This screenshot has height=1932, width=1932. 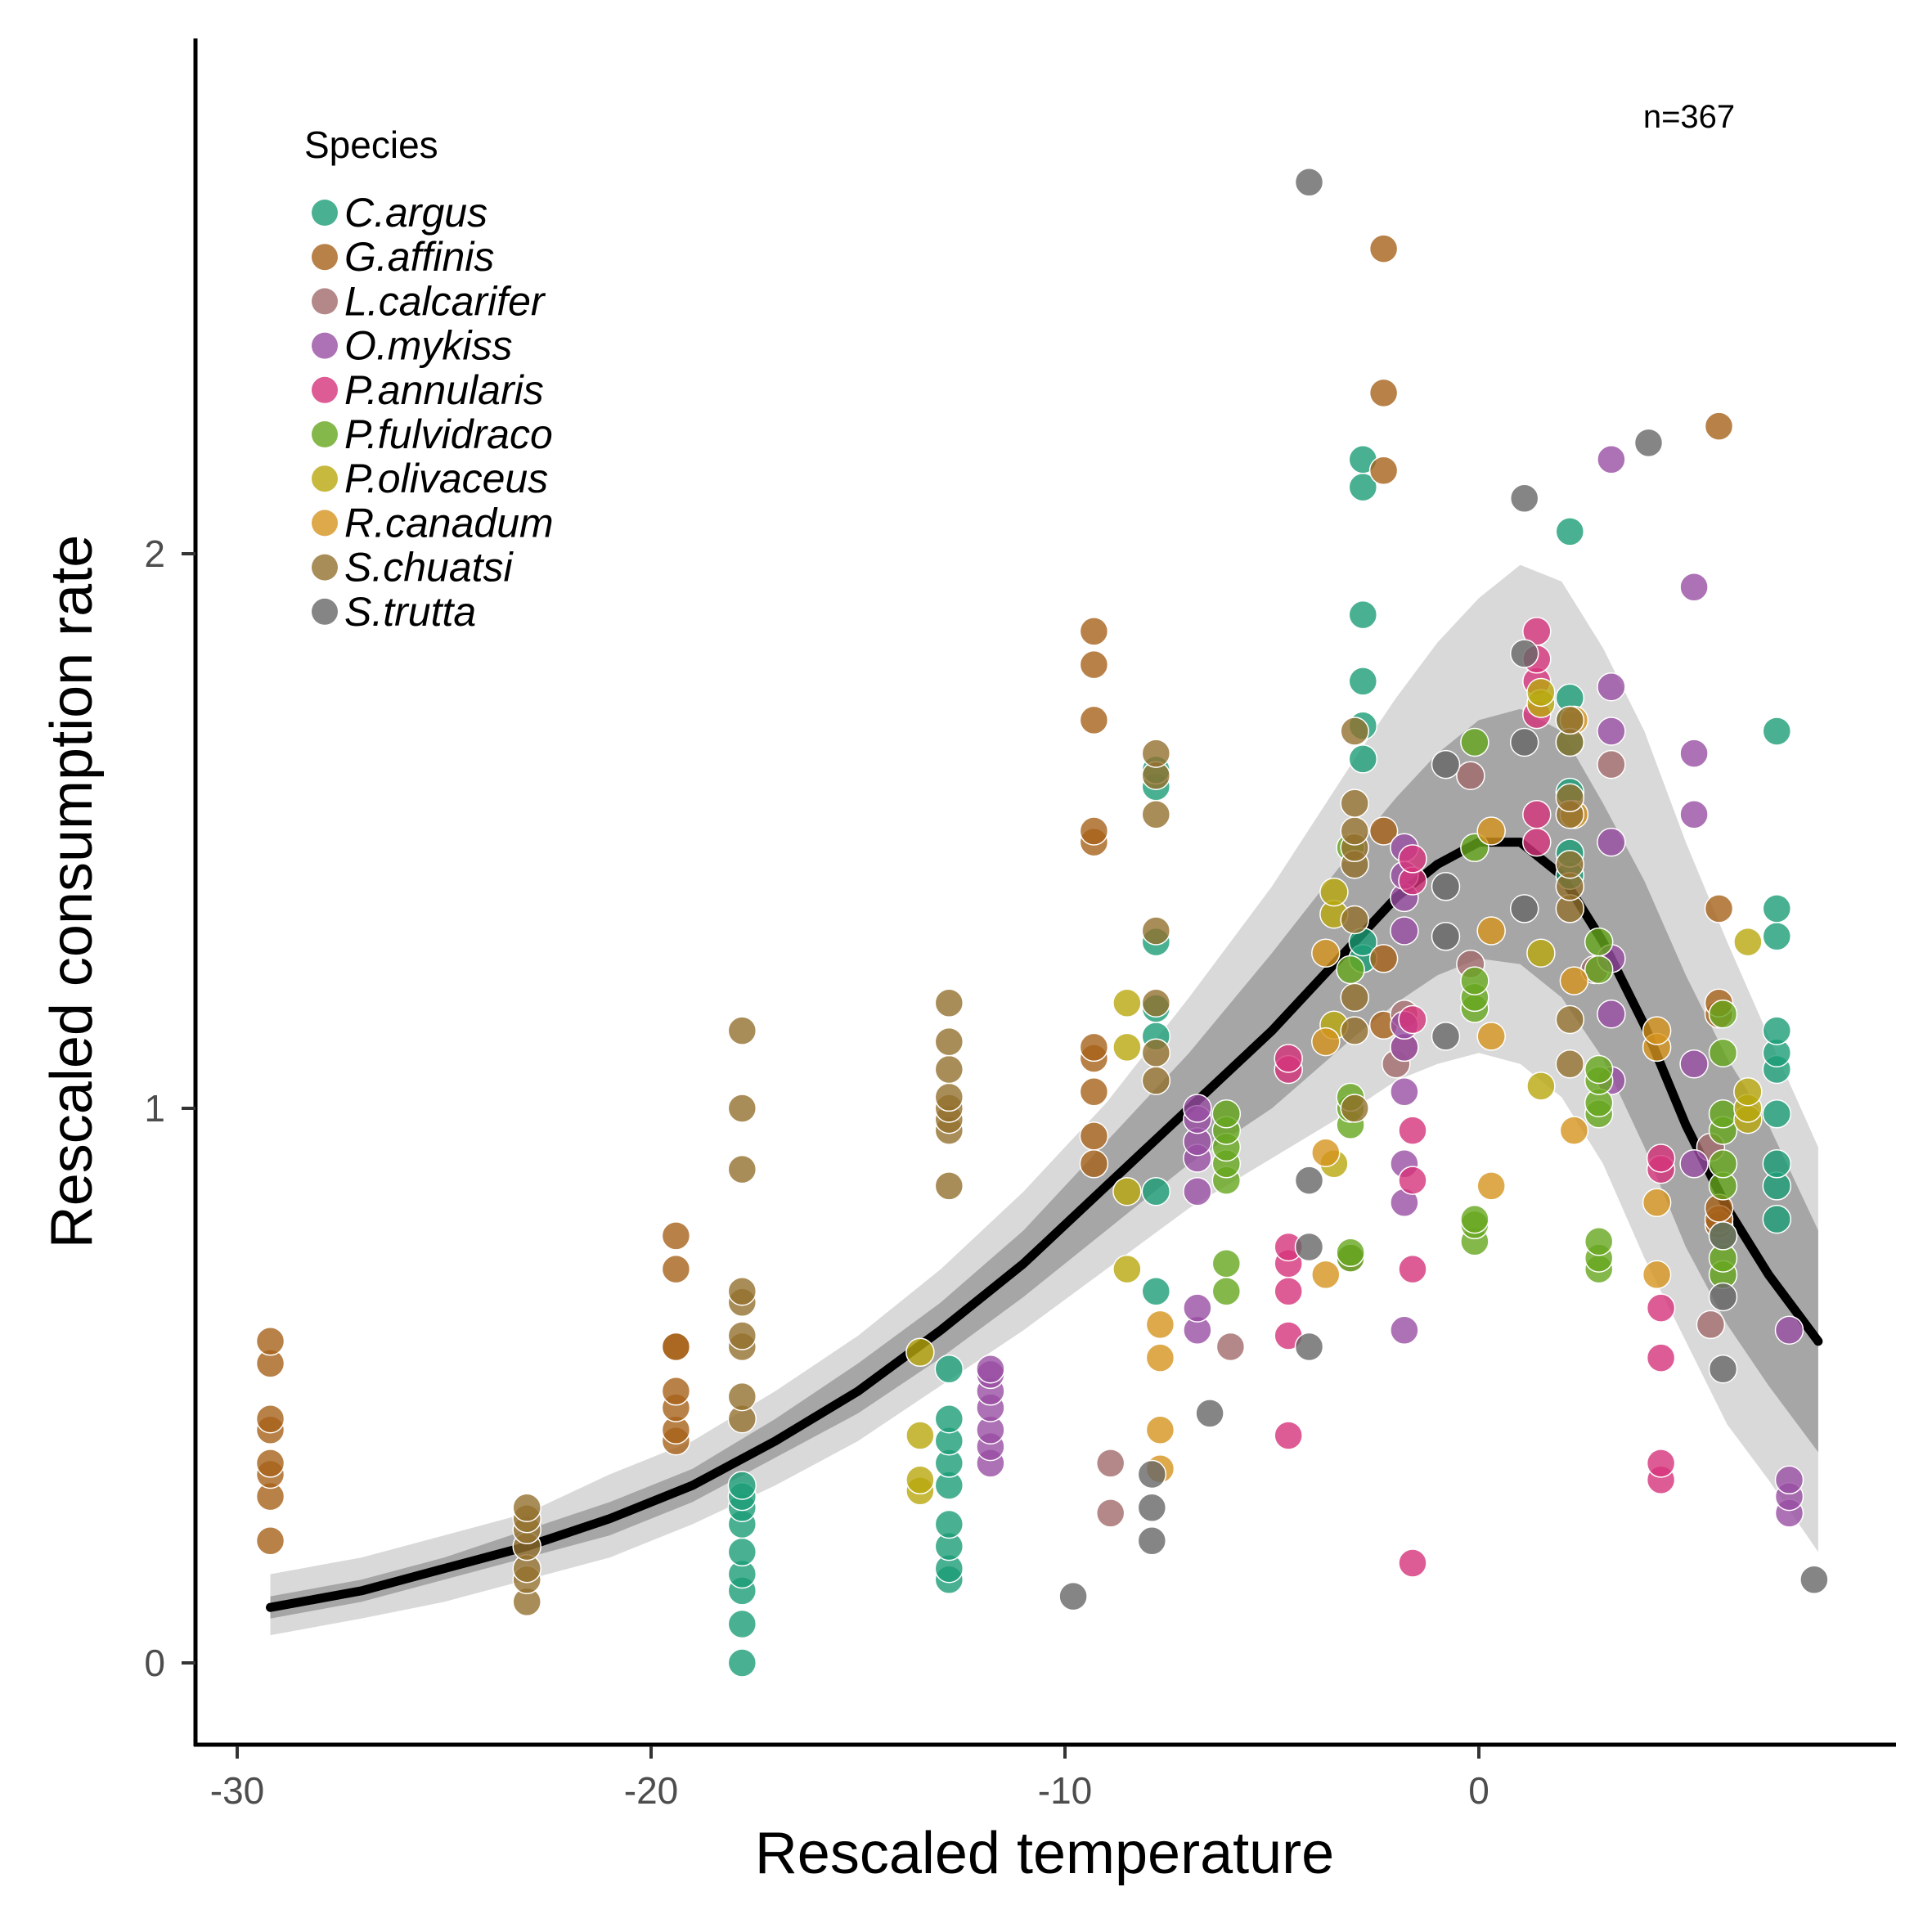 What do you see at coordinates (325, 479) in the screenshot?
I see `legend-key-p-olivaceus` at bounding box center [325, 479].